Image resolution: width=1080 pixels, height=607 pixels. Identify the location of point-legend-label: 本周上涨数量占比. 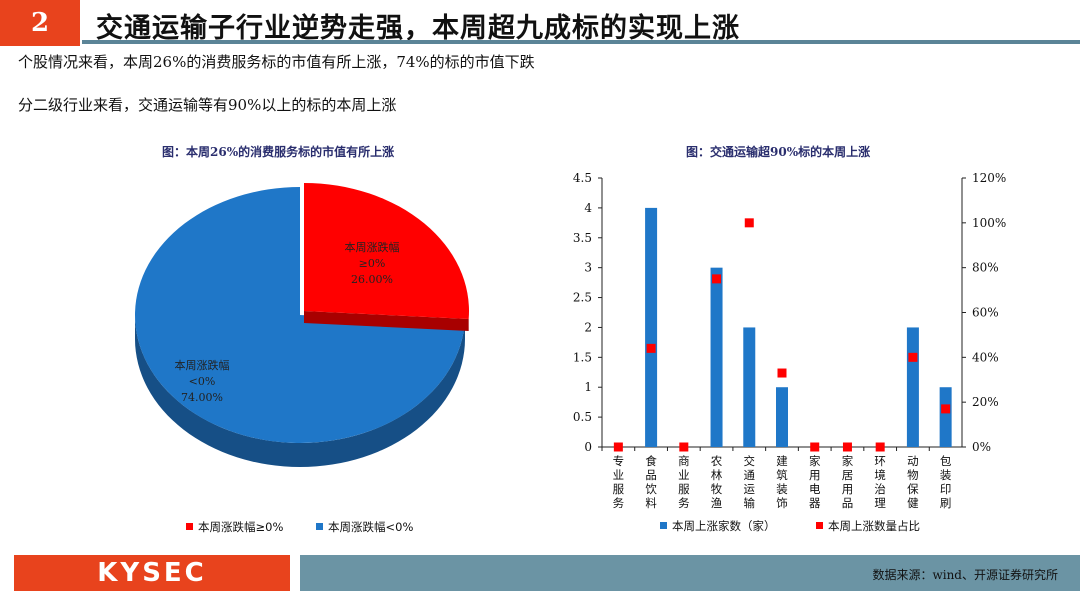
(874, 526).